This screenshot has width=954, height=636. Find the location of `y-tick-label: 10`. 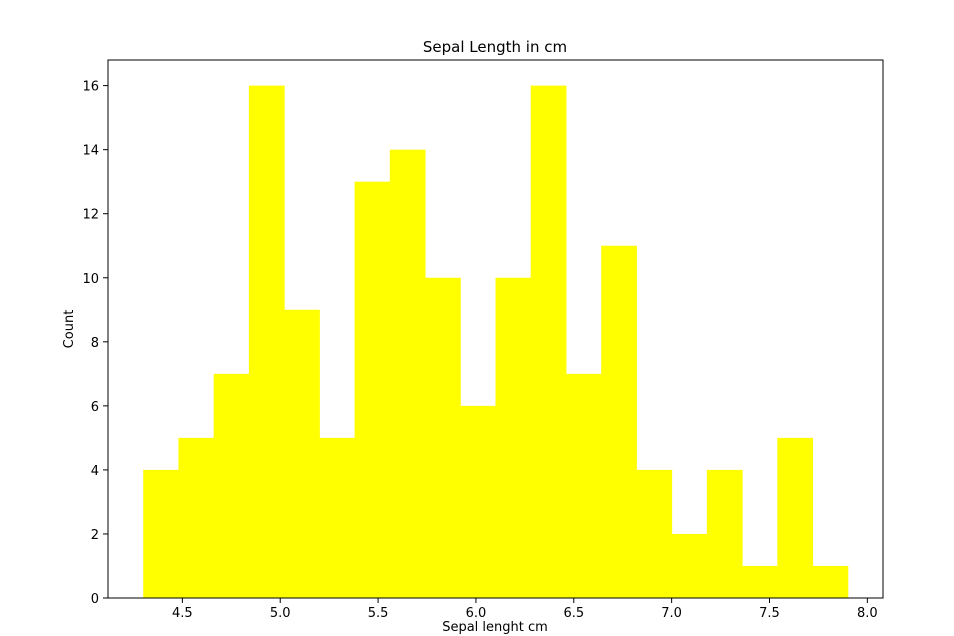

y-tick-label: 10 is located at coordinates (90, 279).